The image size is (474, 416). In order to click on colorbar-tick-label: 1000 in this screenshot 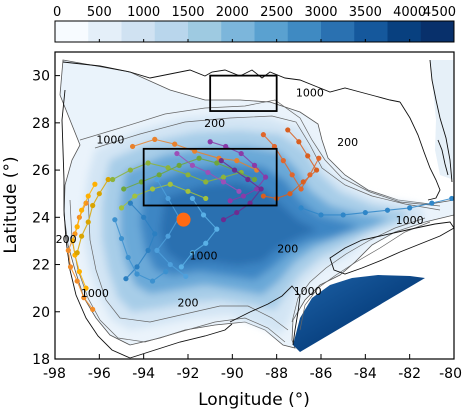, I will do `click(143, 12)`.